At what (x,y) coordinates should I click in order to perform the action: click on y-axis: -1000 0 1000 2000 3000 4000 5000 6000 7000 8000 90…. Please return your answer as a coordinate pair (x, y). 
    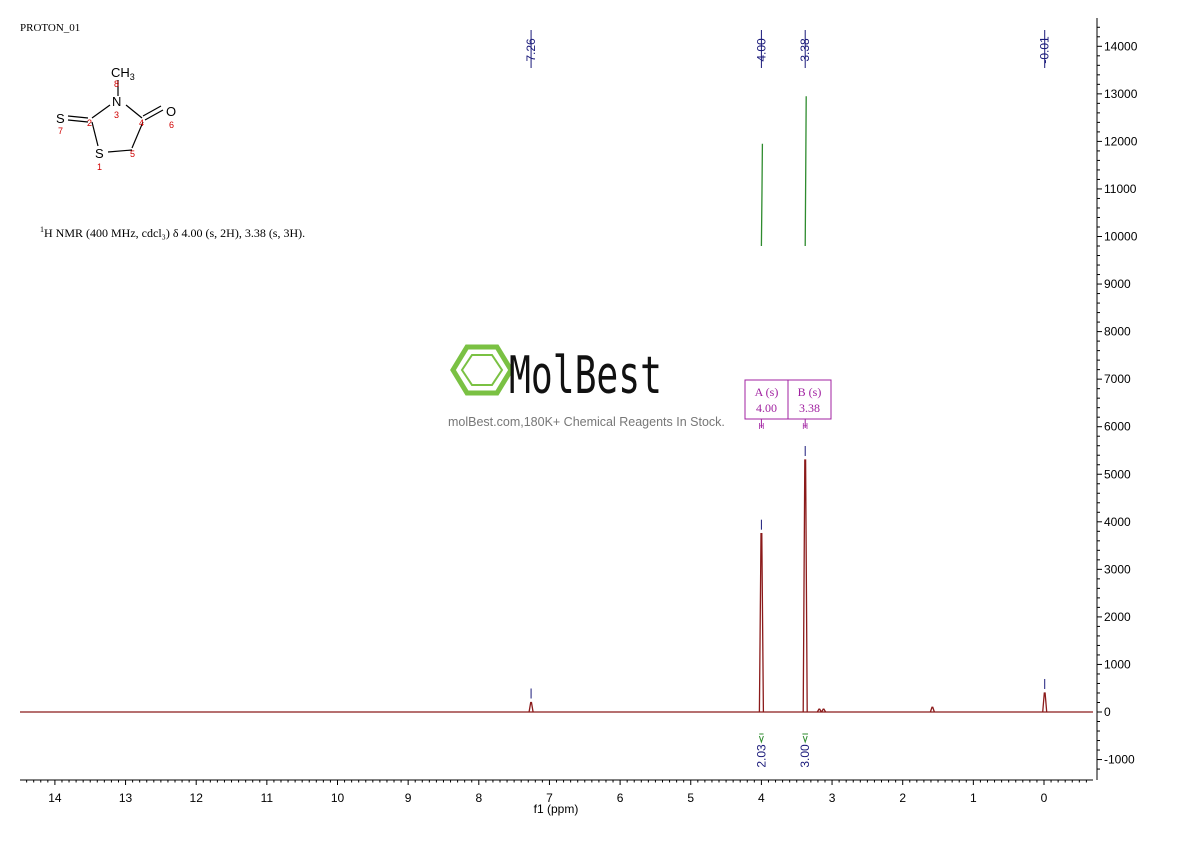
    Looking at the image, I should click on (1117, 399).